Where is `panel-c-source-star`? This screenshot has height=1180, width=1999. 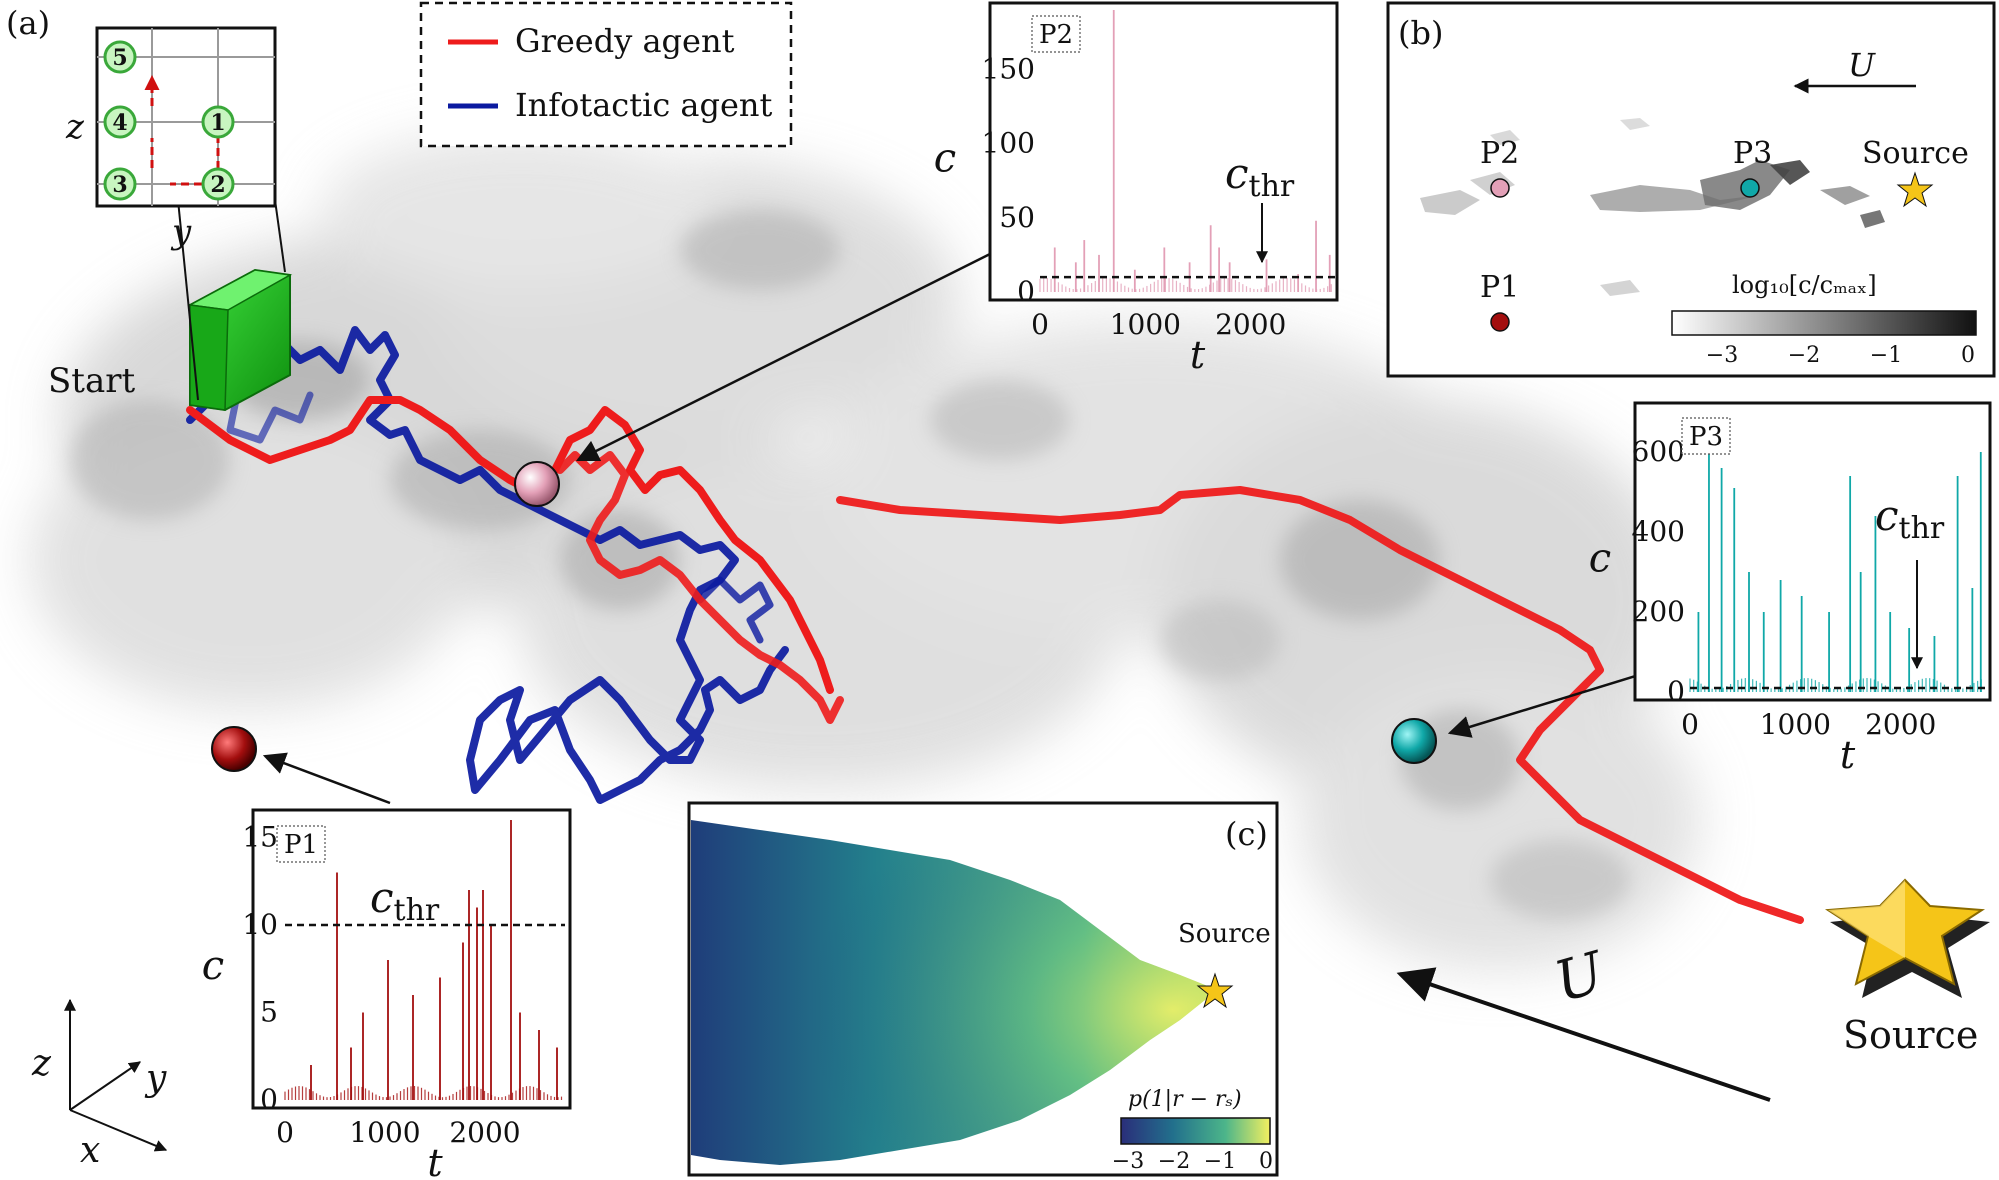 panel-c-source-star is located at coordinates (1215, 990).